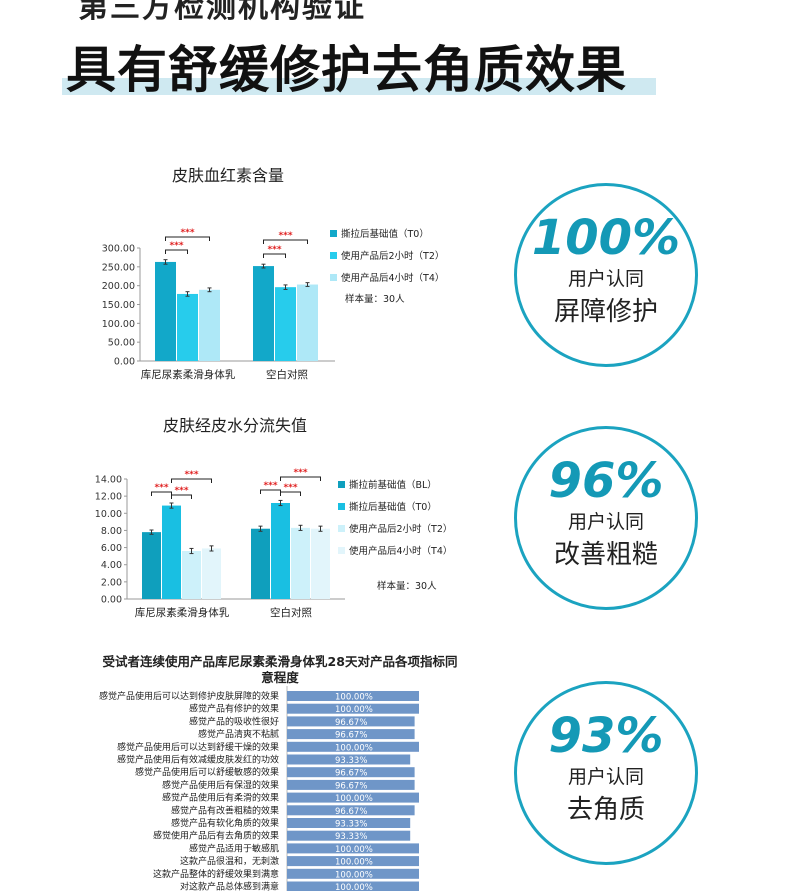 The height and width of the screenshot is (893, 790). What do you see at coordinates (111, 531) in the screenshot?
I see `y-tick-label: 8.00` at bounding box center [111, 531].